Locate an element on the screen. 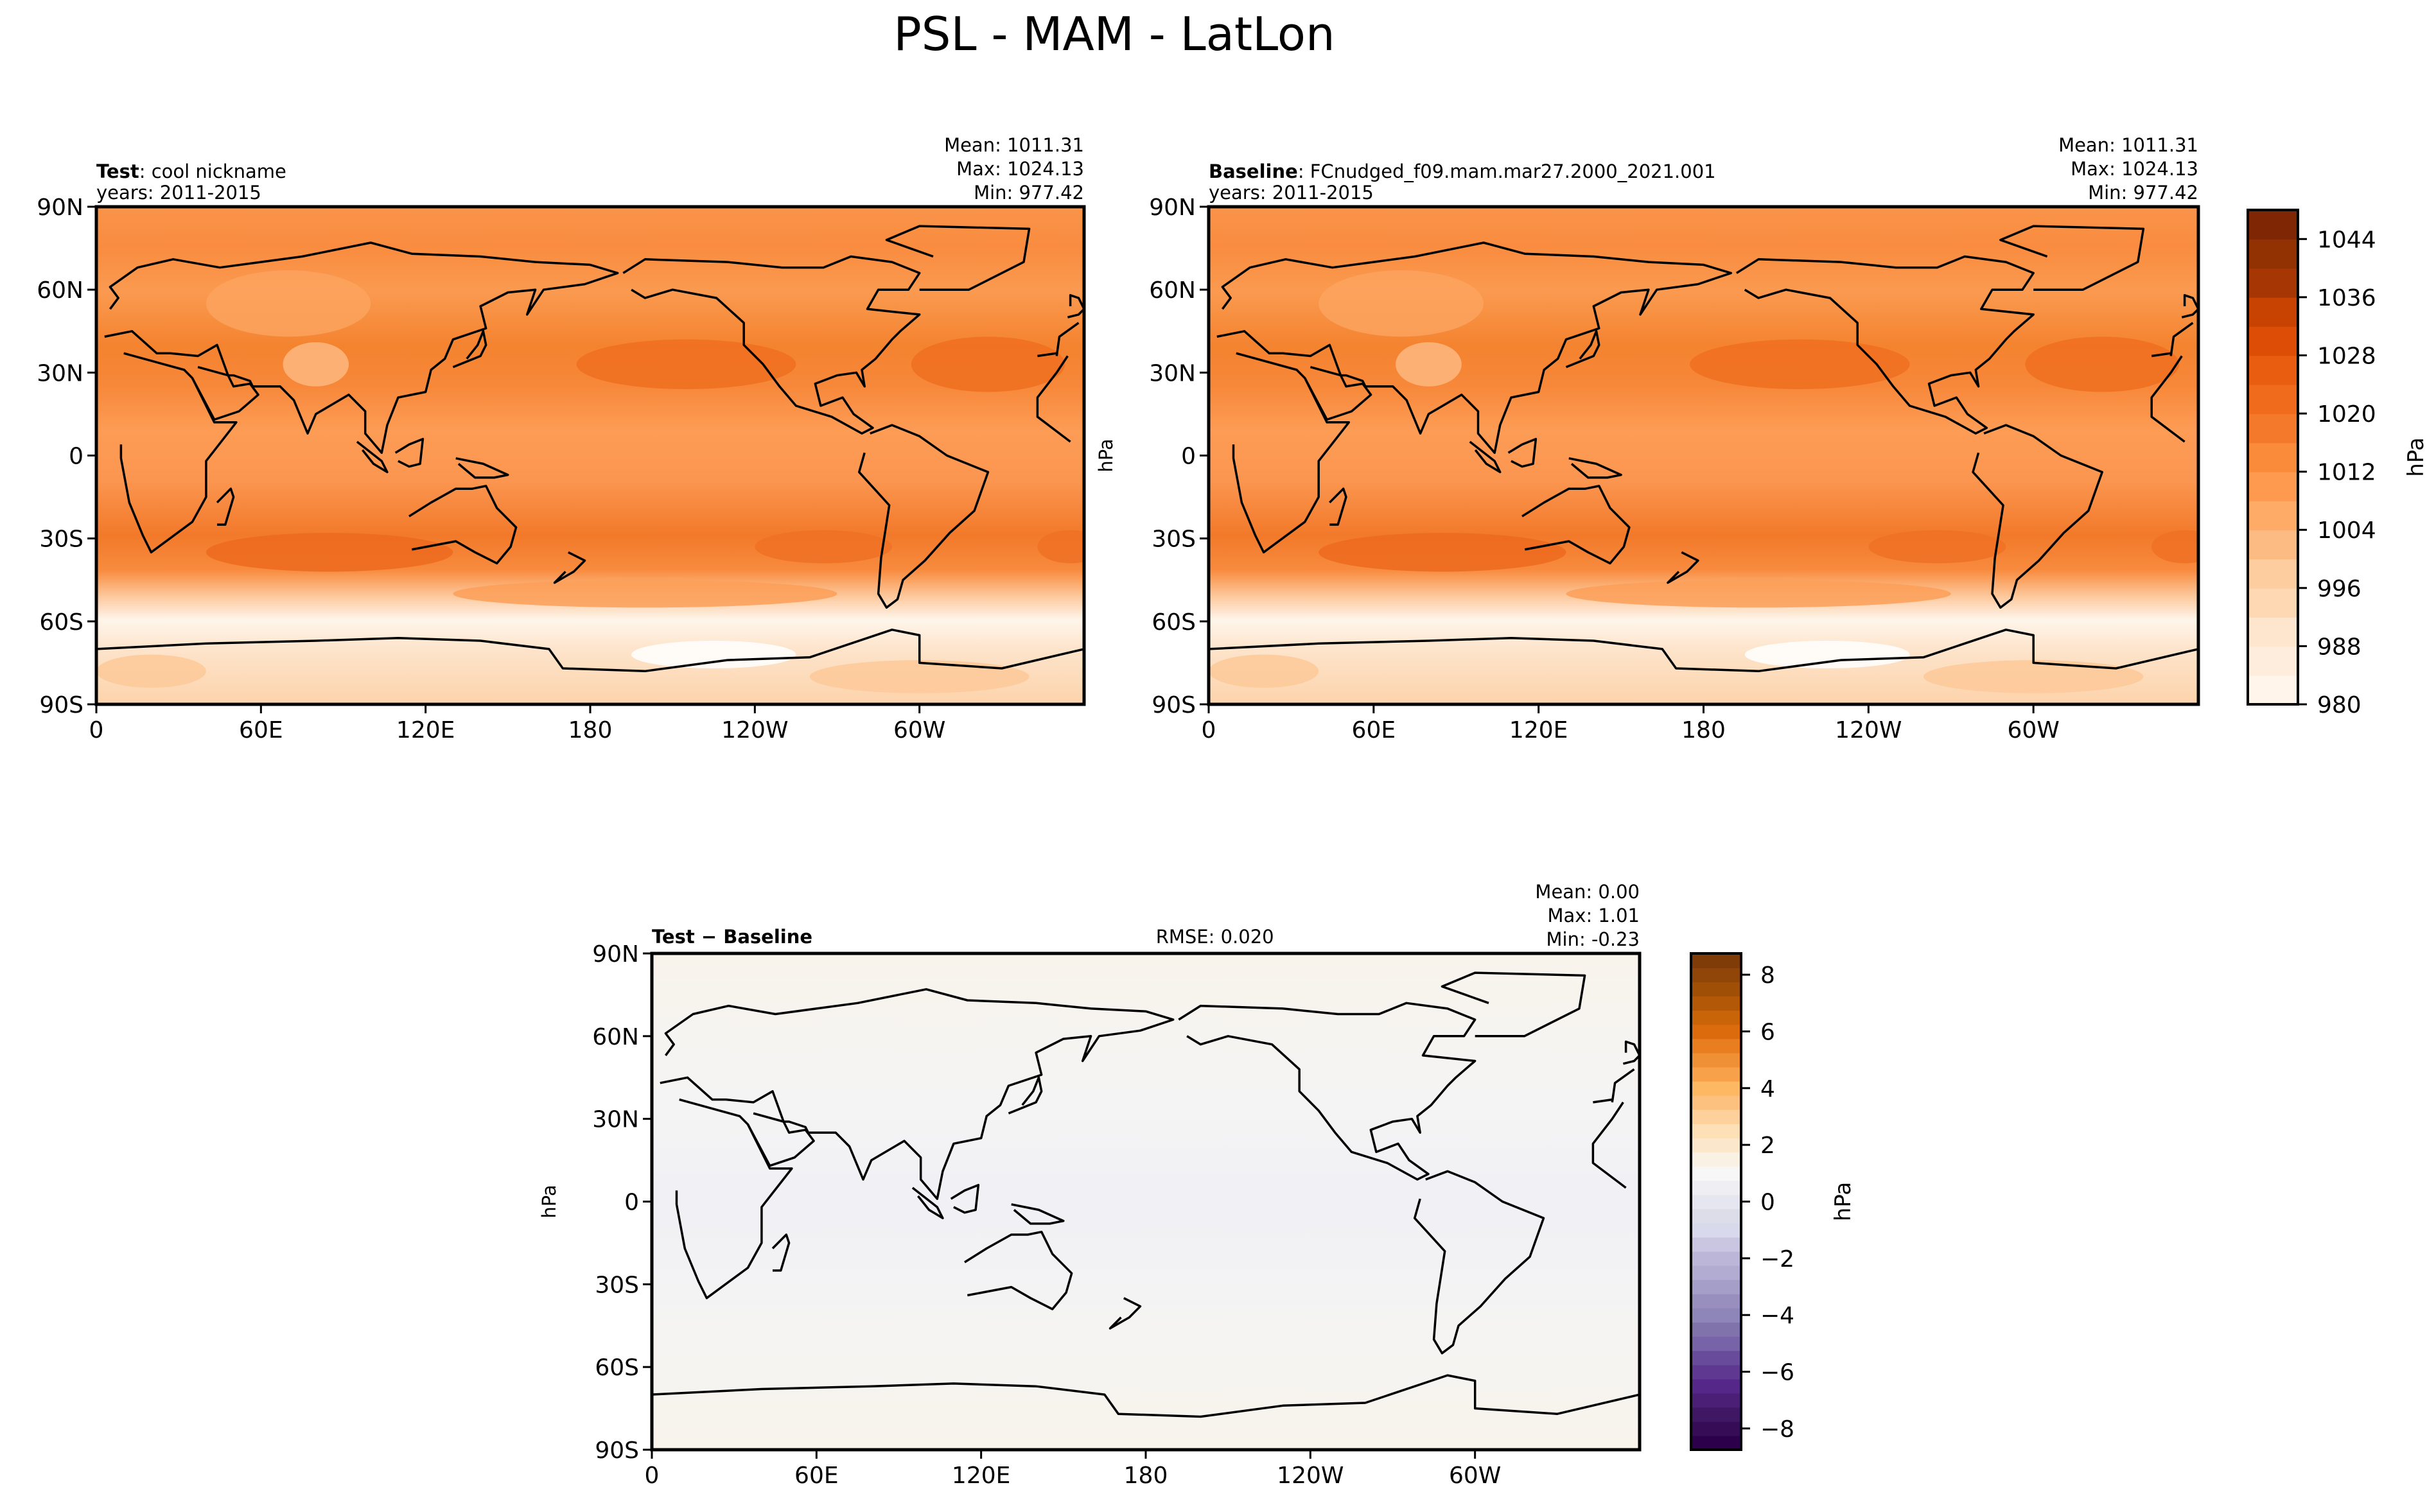  panel-stat: Max: 1.01 is located at coordinates (1593, 915).